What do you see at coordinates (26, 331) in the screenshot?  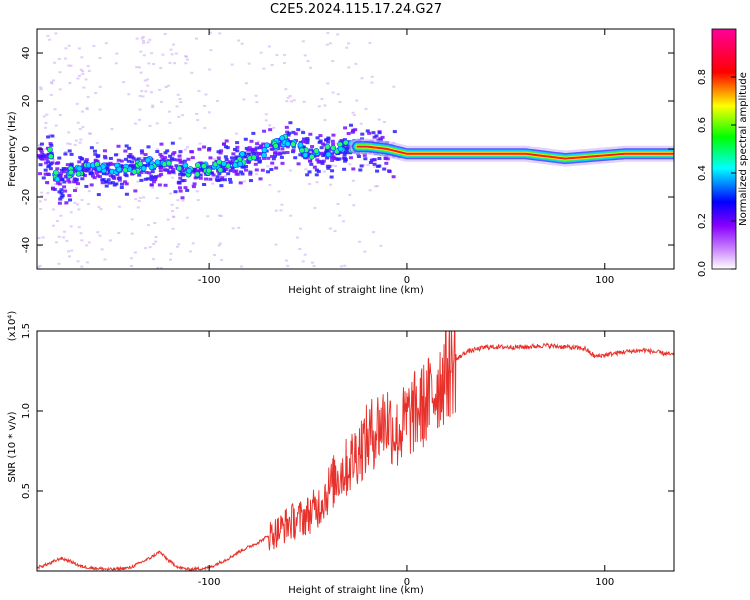 I see `snr-ytick-label: 1.5` at bounding box center [26, 331].